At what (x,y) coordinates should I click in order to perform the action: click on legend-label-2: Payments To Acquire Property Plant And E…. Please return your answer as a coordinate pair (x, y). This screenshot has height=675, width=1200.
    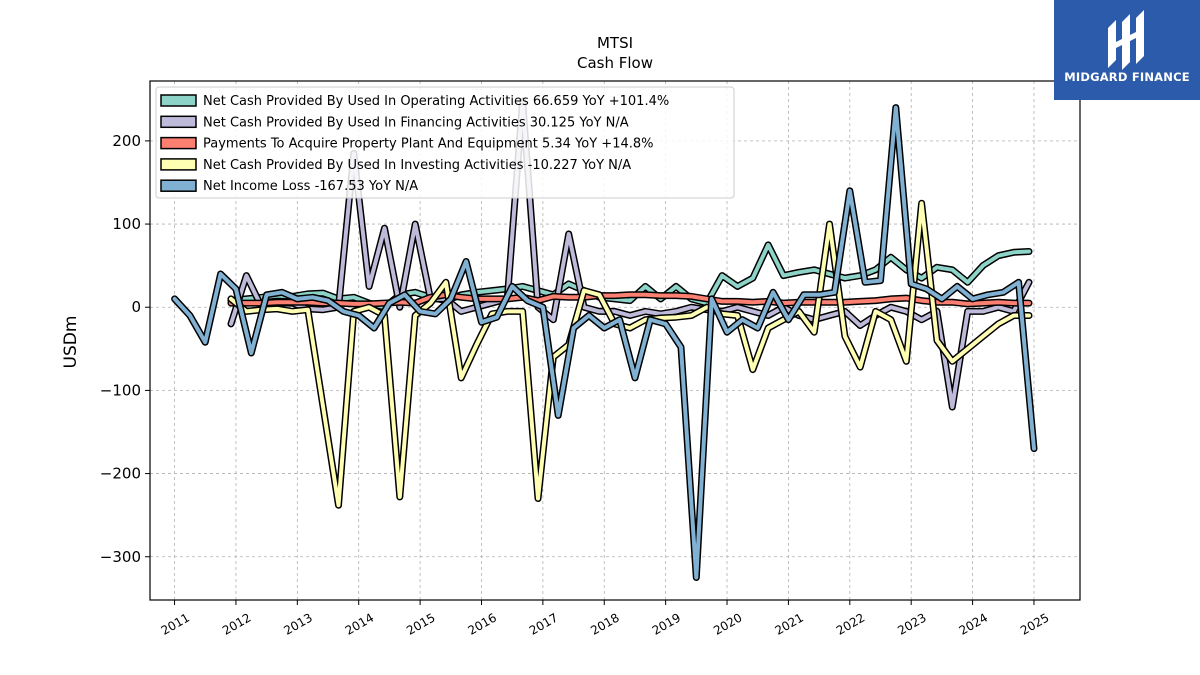
    Looking at the image, I should click on (428, 144).